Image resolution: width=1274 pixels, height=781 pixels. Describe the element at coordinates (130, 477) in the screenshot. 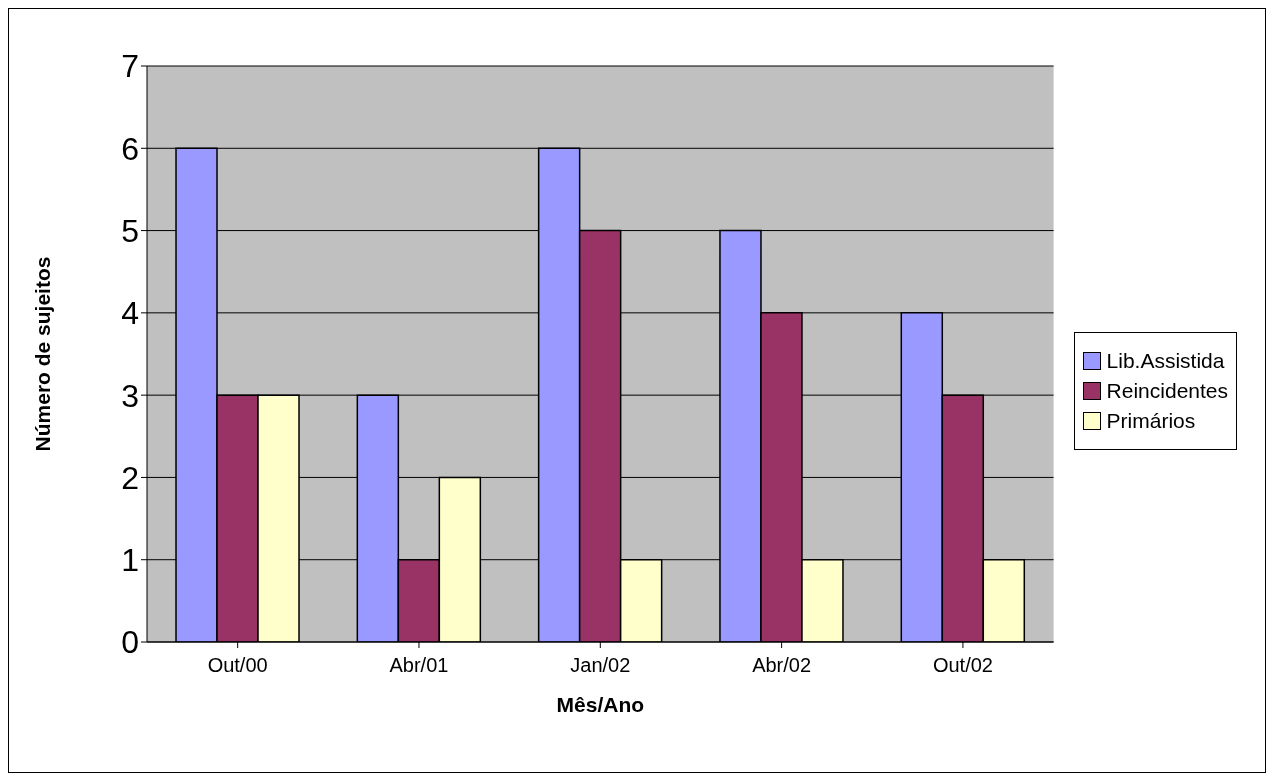

I see `y-tick-label: 2` at that location.